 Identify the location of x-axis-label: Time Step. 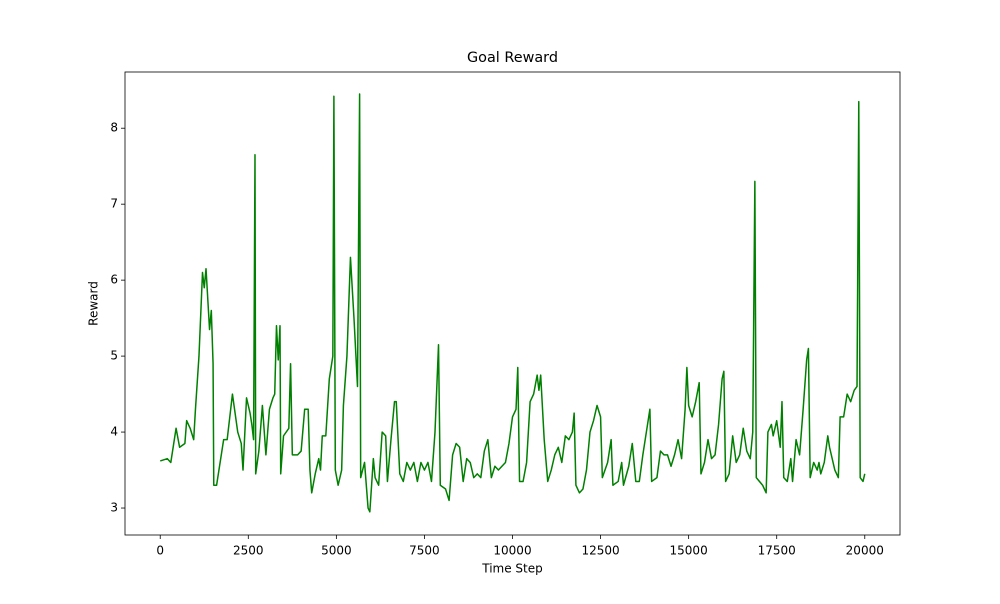
(512, 569).